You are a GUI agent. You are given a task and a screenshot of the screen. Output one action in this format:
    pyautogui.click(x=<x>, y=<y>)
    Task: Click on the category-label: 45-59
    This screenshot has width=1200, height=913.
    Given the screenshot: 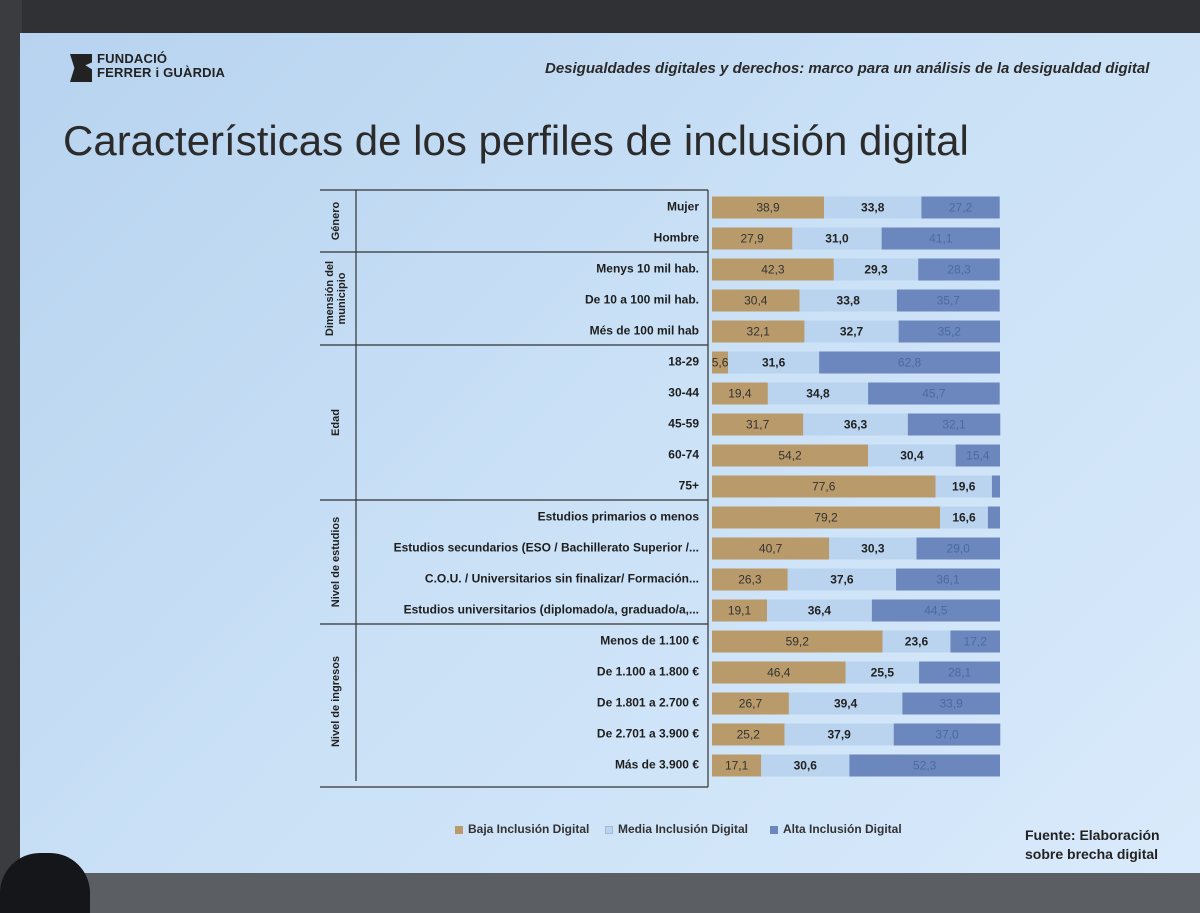 What is the action you would take?
    pyautogui.click(x=683, y=424)
    